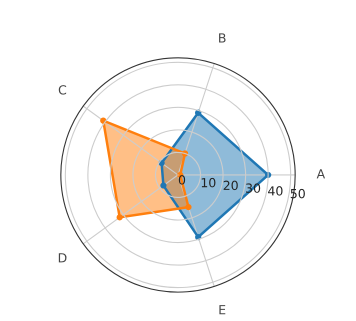  What do you see at coordinates (222, 309) in the screenshot?
I see `spoke-label: E` at bounding box center [222, 309].